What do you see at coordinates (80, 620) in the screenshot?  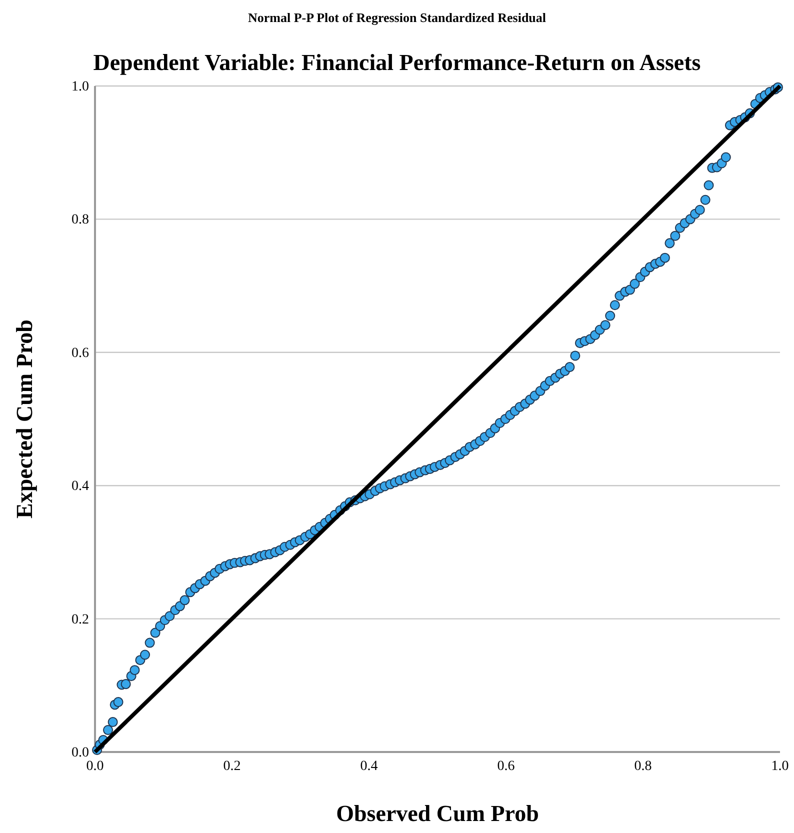 I see `y-tick-label: 0.2` at bounding box center [80, 620].